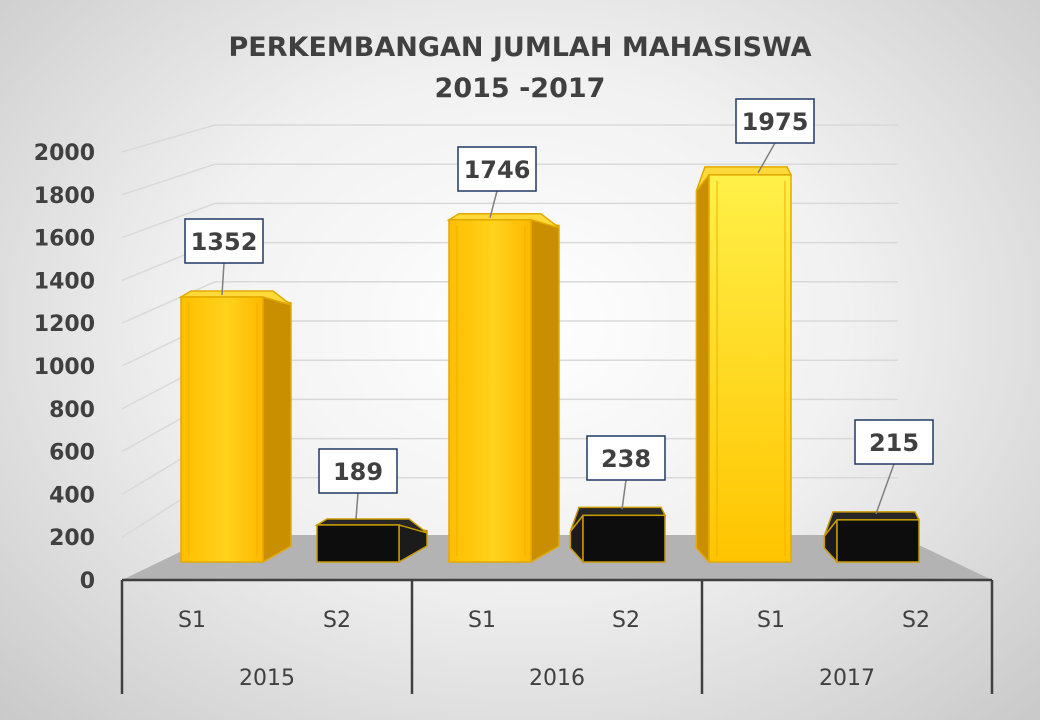 Image resolution: width=1040 pixels, height=720 pixels. I want to click on x-axis: S1 S2 S1 S2 S1 S2 2015 2016 2017, so click(557, 636).